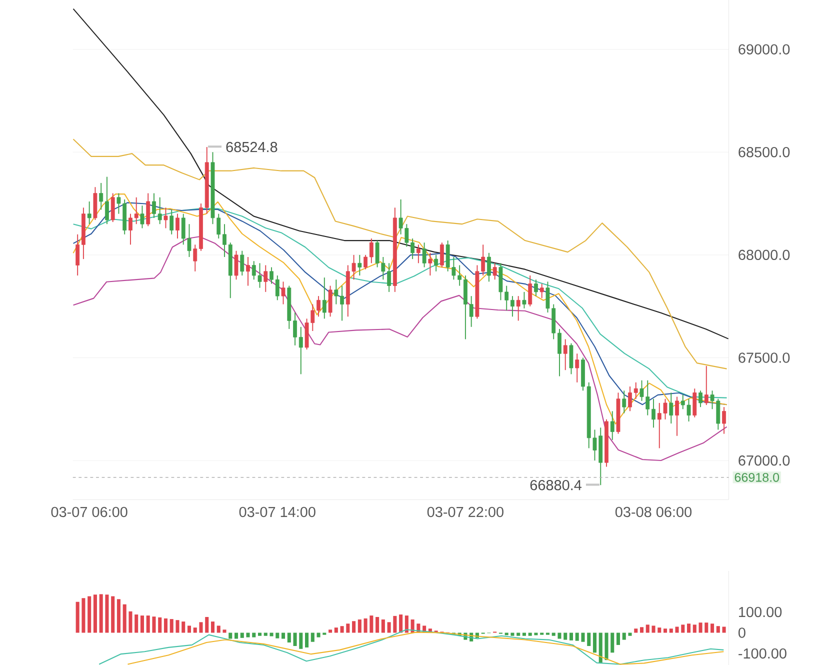 The width and height of the screenshot is (830, 665). What do you see at coordinates (742, 632) in the screenshot?
I see `y-tick-label: 0` at bounding box center [742, 632].